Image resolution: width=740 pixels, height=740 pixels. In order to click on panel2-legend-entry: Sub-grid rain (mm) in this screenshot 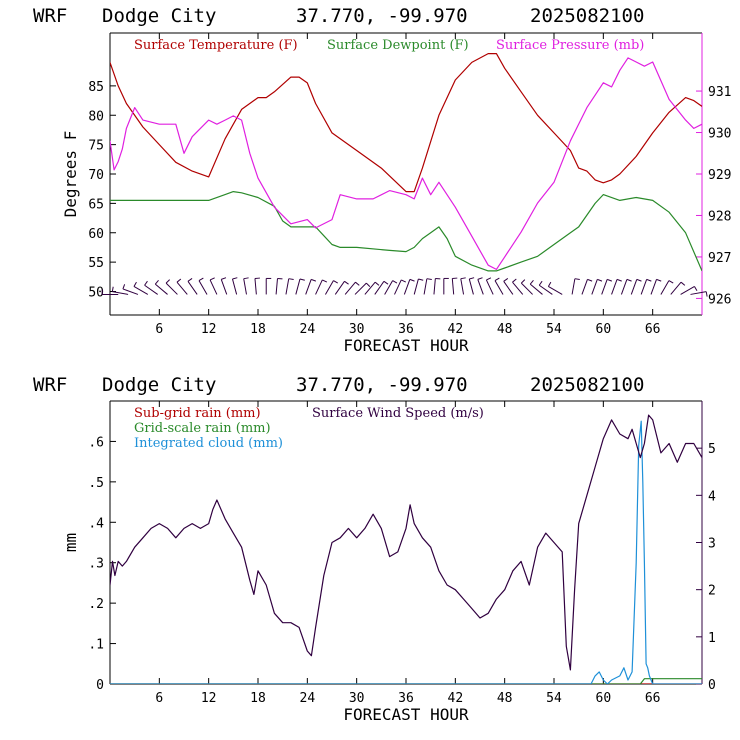, I will do `click(197, 413)`.